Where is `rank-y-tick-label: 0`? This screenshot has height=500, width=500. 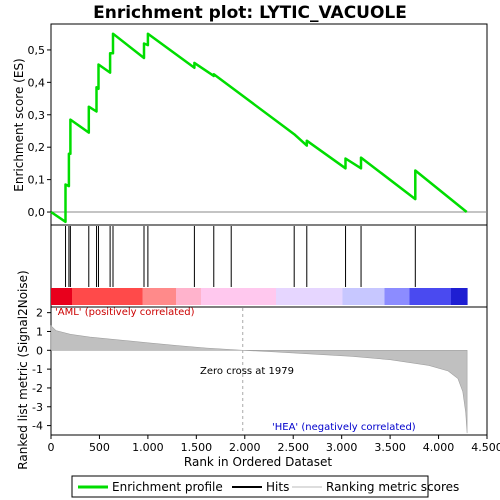
rank-y-tick-label: 0 is located at coordinates (39, 350).